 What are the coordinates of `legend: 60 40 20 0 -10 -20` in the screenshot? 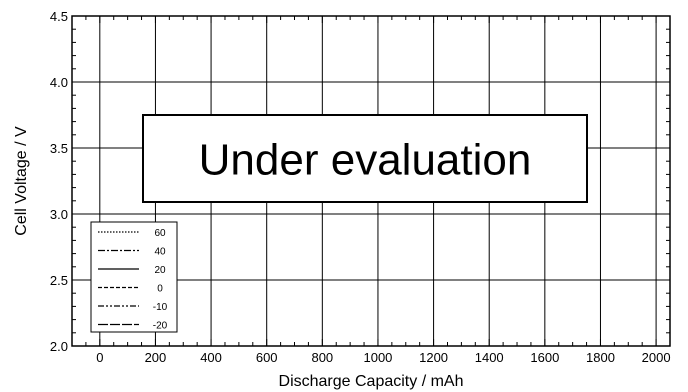 It's located at (134, 277).